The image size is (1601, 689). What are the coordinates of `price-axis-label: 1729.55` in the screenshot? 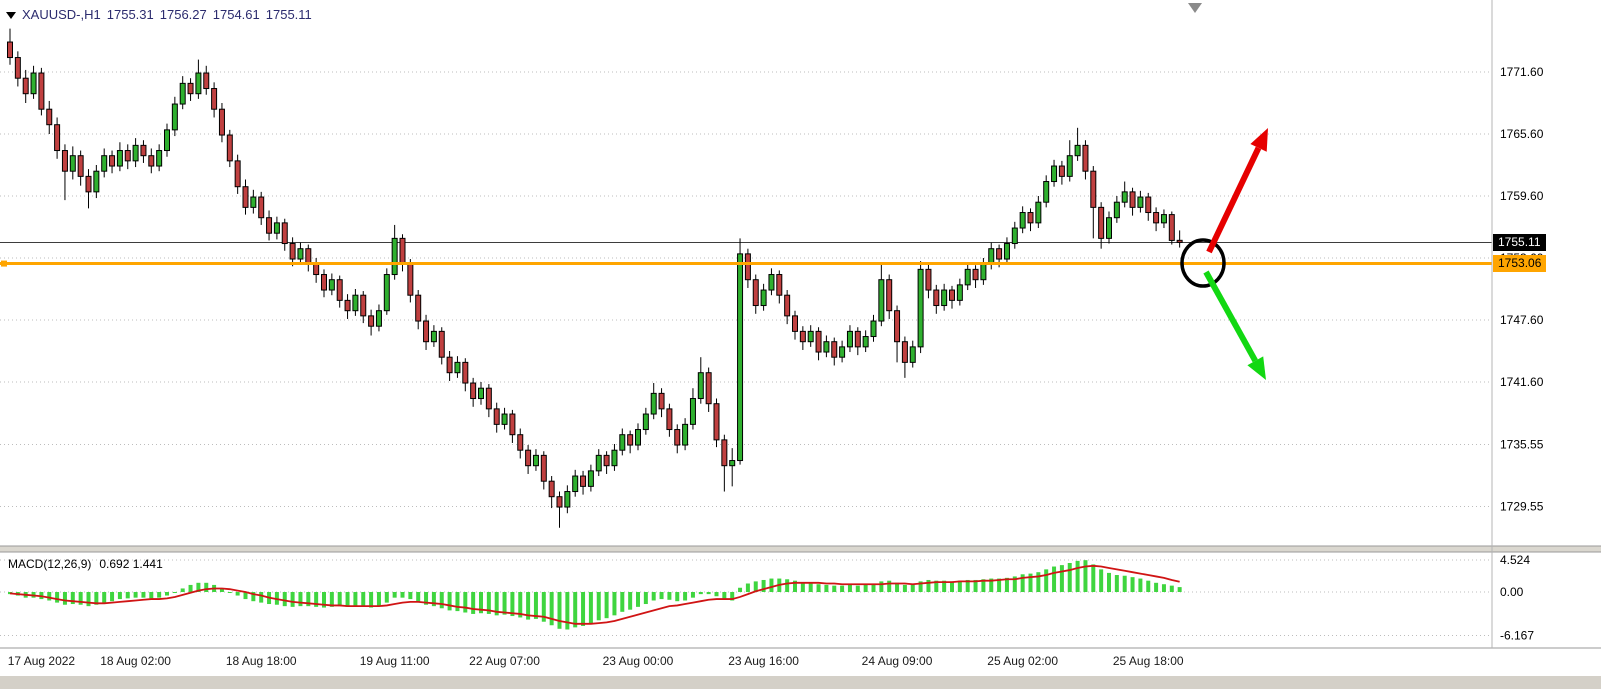 It's located at (1522, 507).